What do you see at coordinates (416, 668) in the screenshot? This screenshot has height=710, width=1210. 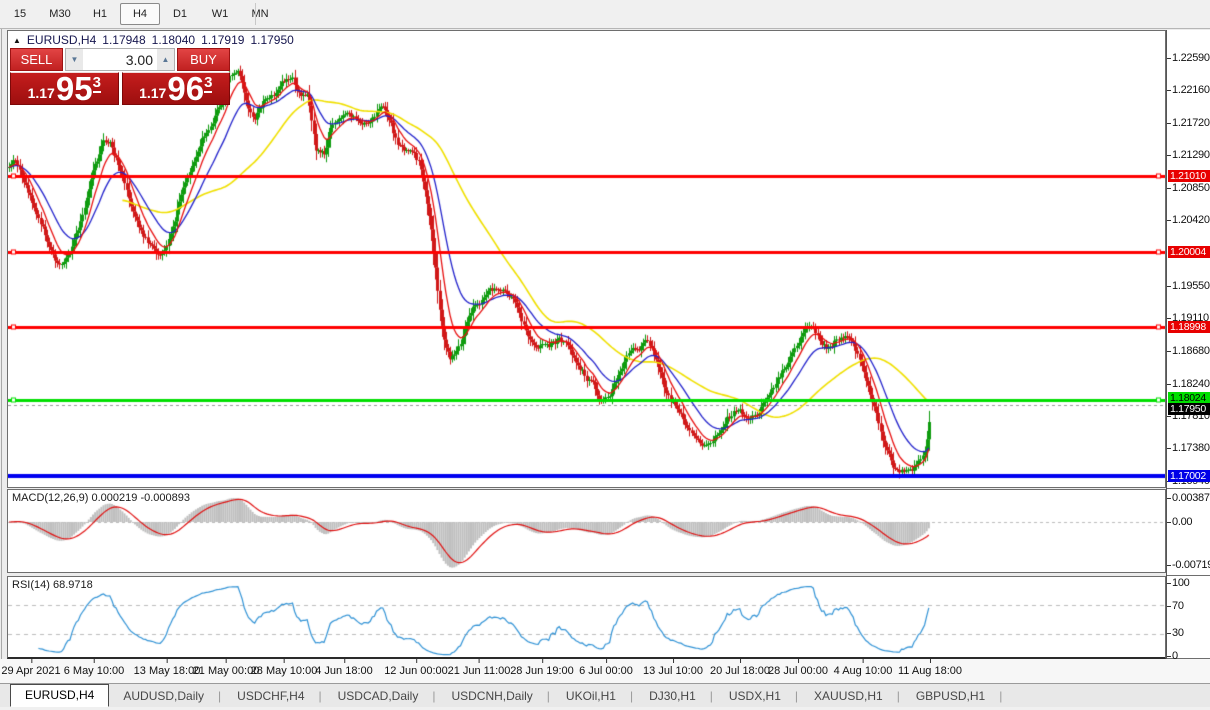 I see `time-axis-label: 12 Jun 00:00` at bounding box center [416, 668].